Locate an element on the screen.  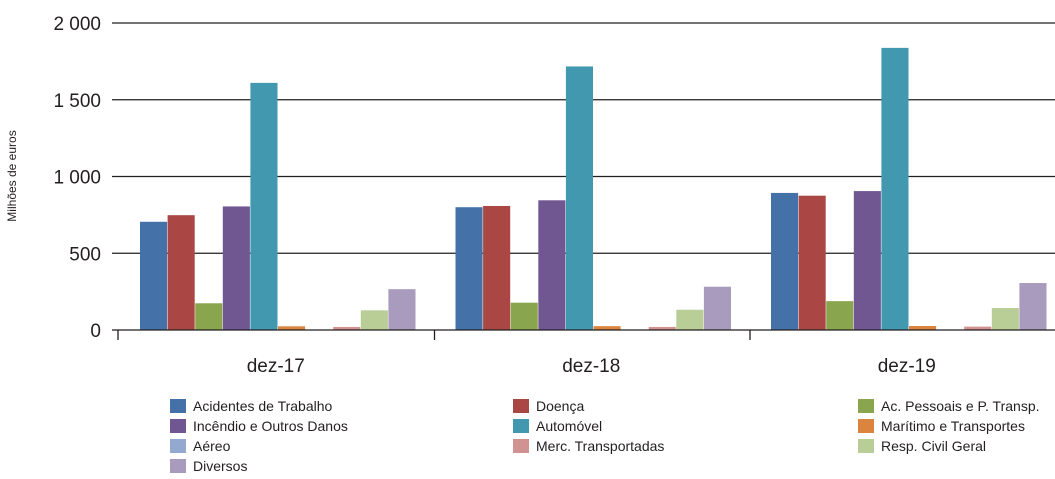
legend-label: Aéreo is located at coordinates (212, 446).